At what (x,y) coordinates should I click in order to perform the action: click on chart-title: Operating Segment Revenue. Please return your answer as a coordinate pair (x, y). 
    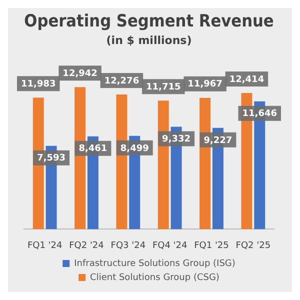
    Looking at the image, I should click on (149, 20).